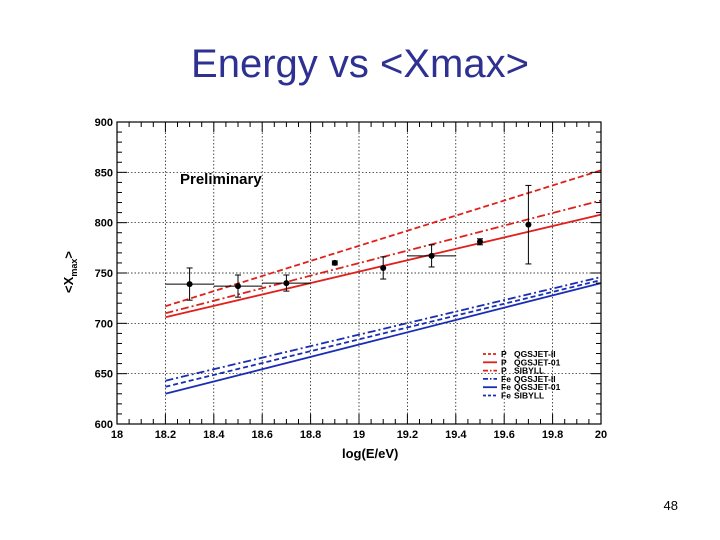 The height and width of the screenshot is (540, 720). Describe the element at coordinates (552, 435) in the screenshot. I see `x-tick-label: 19.8` at that location.